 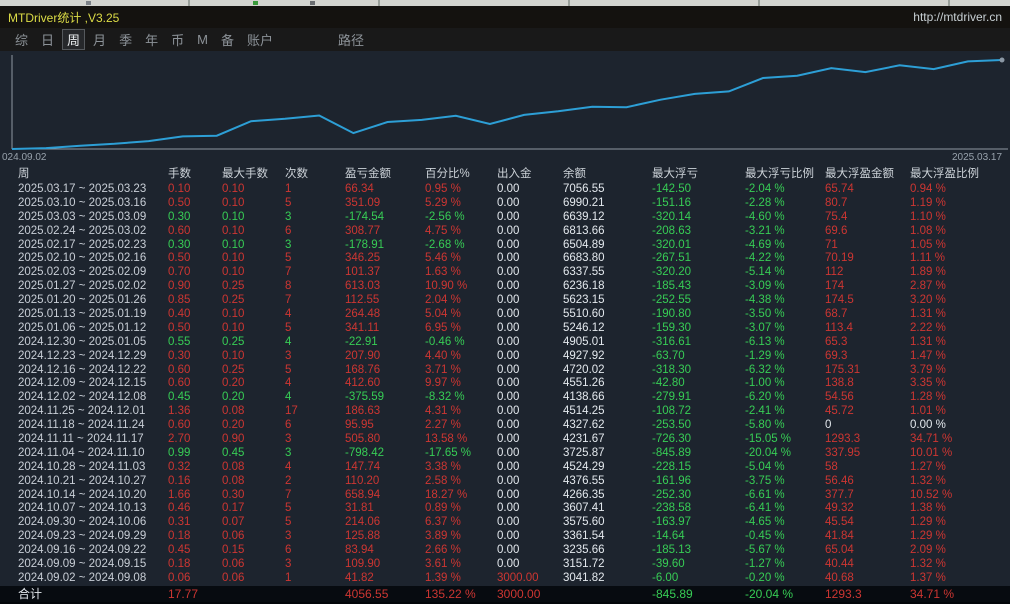 What do you see at coordinates (202, 39) in the screenshot?
I see `menu-item-7: M` at bounding box center [202, 39].